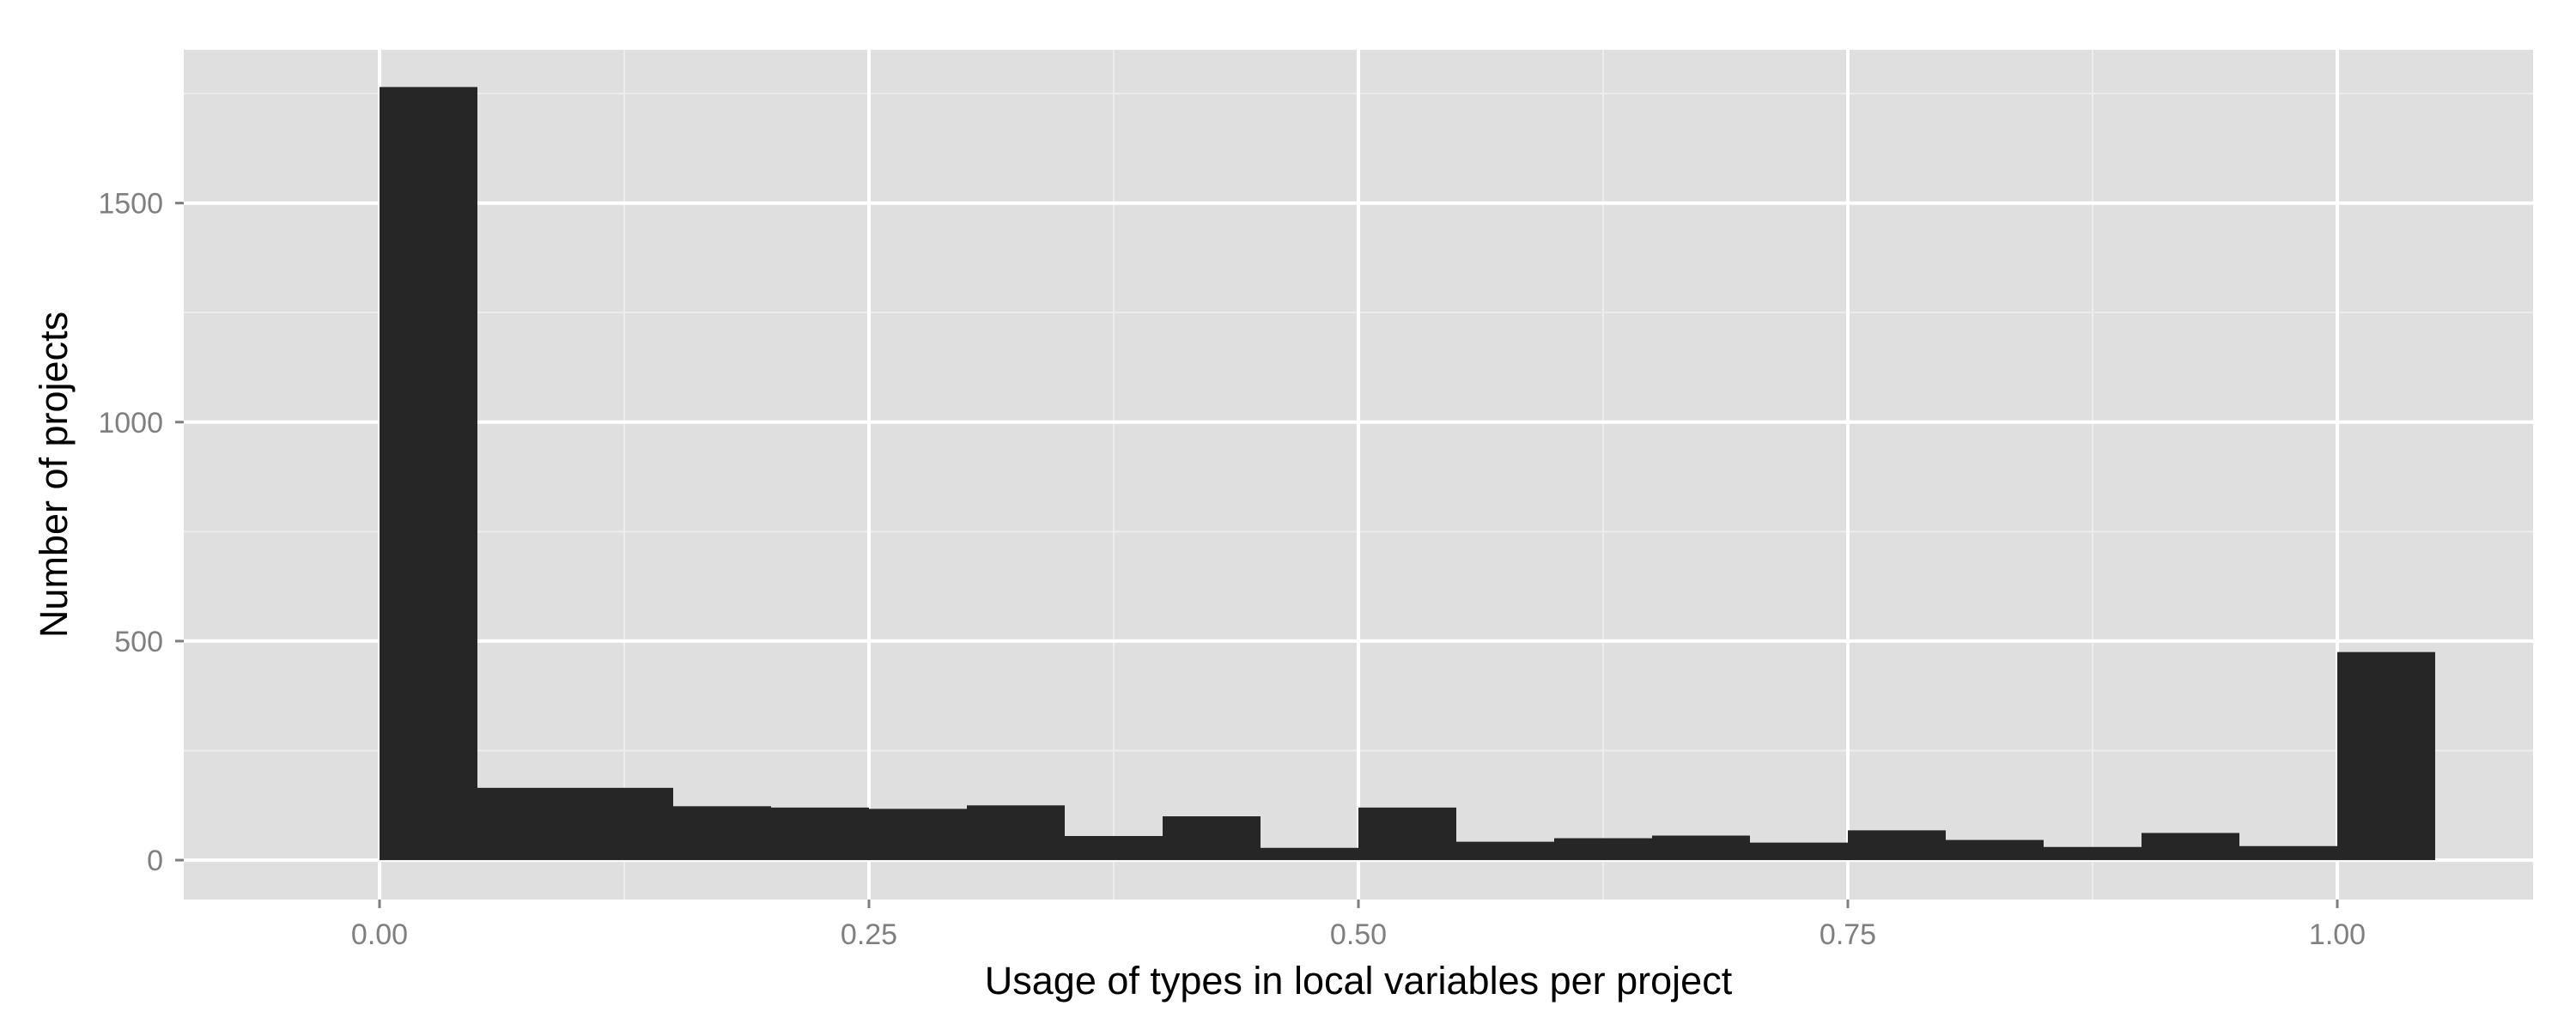  What do you see at coordinates (869, 934) in the screenshot?
I see `x-tick-label: 0.25` at bounding box center [869, 934].